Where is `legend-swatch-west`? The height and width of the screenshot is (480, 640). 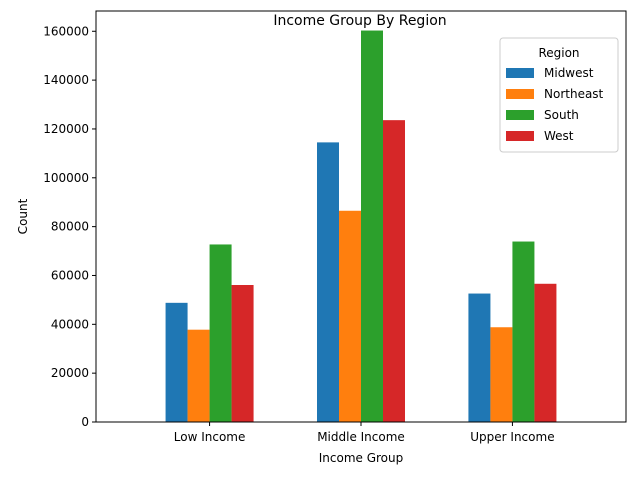 legend-swatch-west is located at coordinates (520, 136).